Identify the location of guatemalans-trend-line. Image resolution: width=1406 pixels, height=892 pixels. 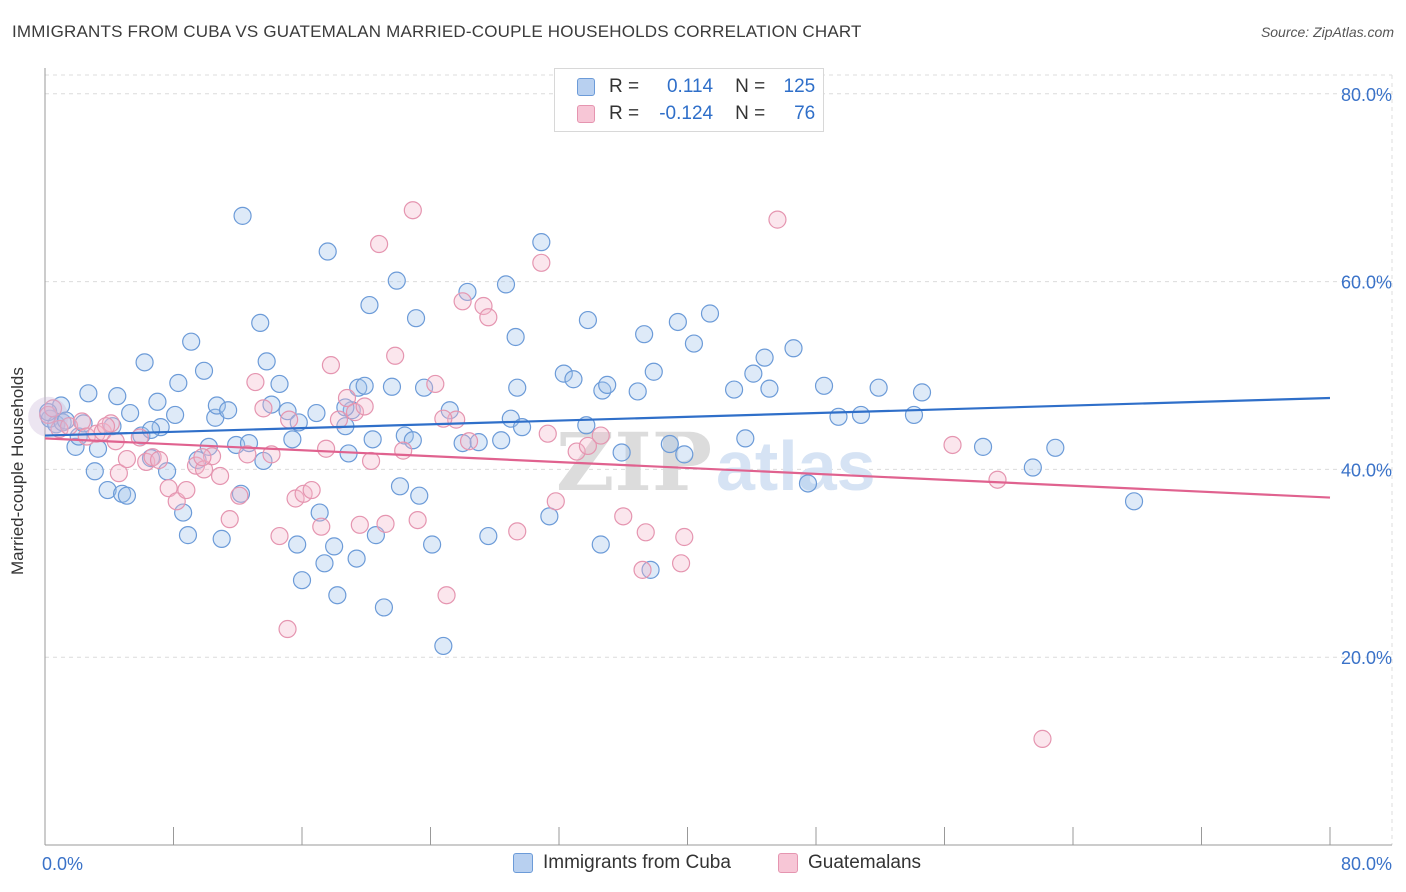
(687, 468).